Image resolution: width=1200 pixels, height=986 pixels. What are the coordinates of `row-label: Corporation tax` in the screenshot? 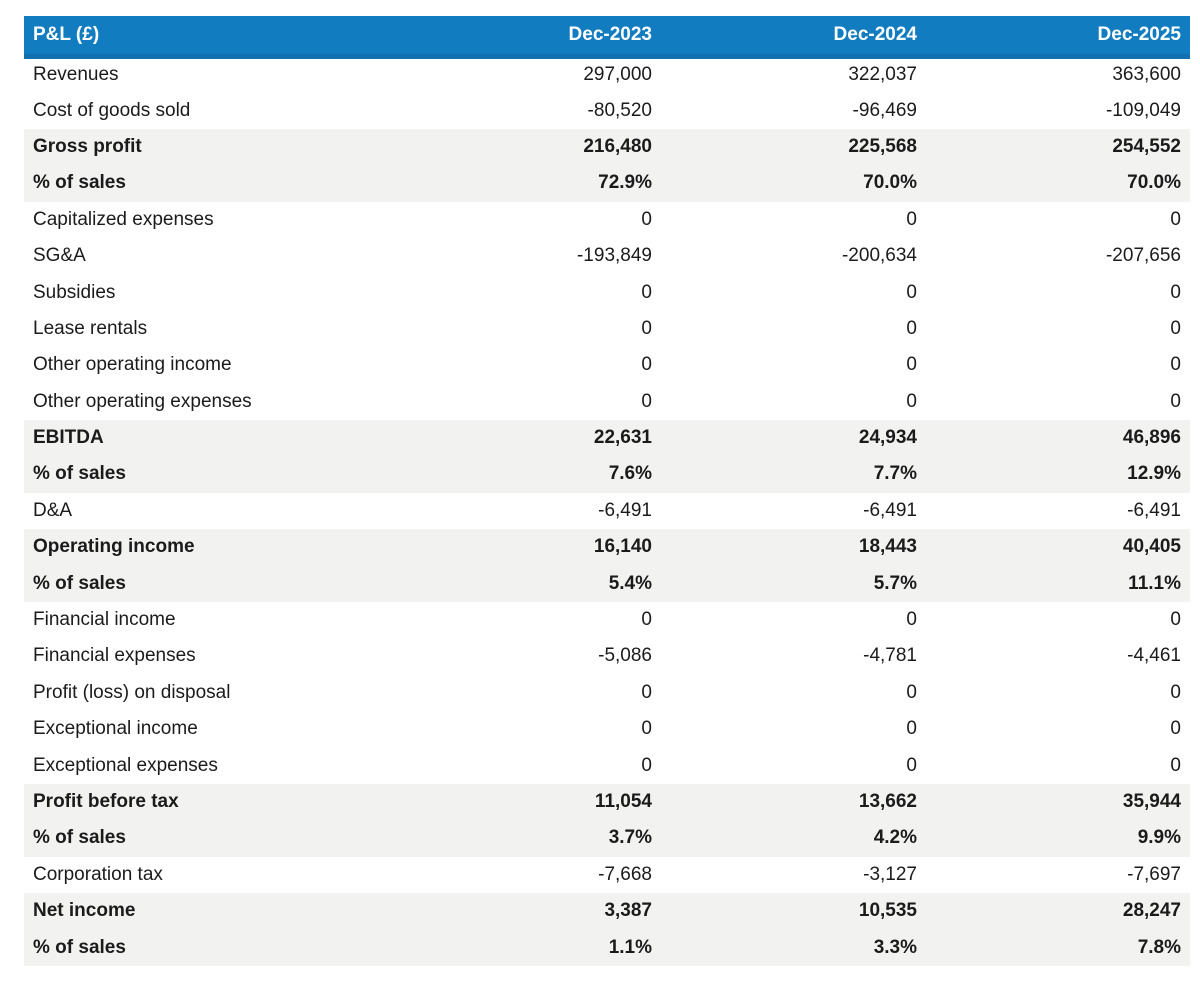 It's located at (210, 874).